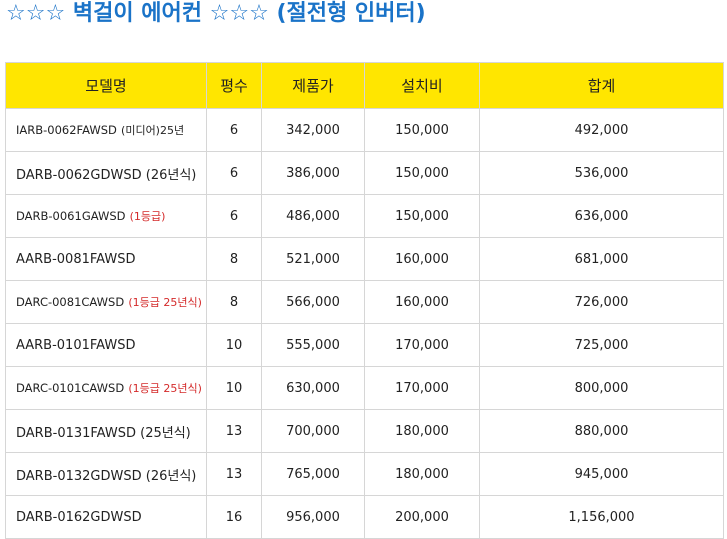 This screenshot has height=539, width=727. What do you see at coordinates (313, 302) in the screenshot?
I see `cell-price: 566,000` at bounding box center [313, 302].